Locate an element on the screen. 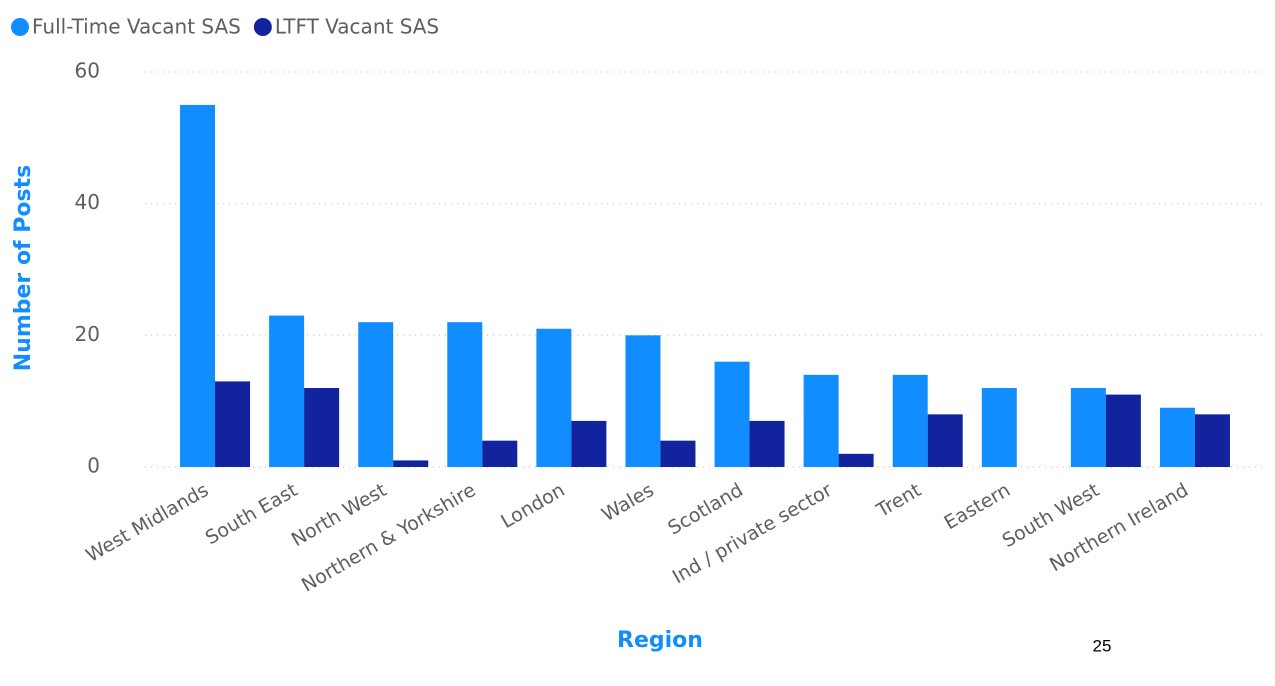 This screenshot has width=1275, height=686. x-axis-title: Region is located at coordinates (660, 640).